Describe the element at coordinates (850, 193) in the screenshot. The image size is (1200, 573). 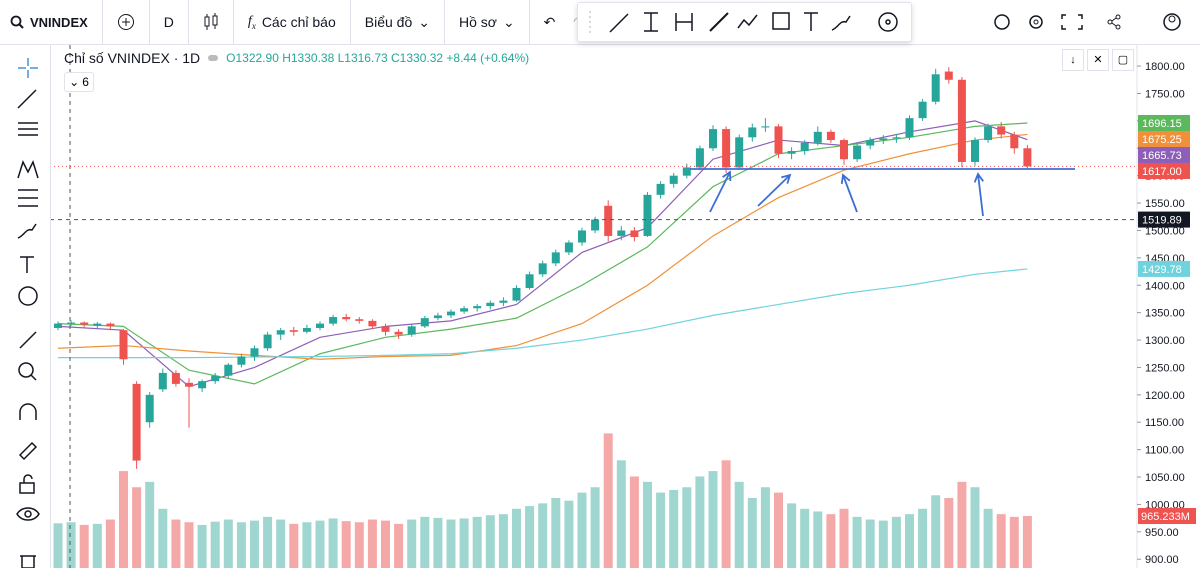
I see `arrow` at that location.